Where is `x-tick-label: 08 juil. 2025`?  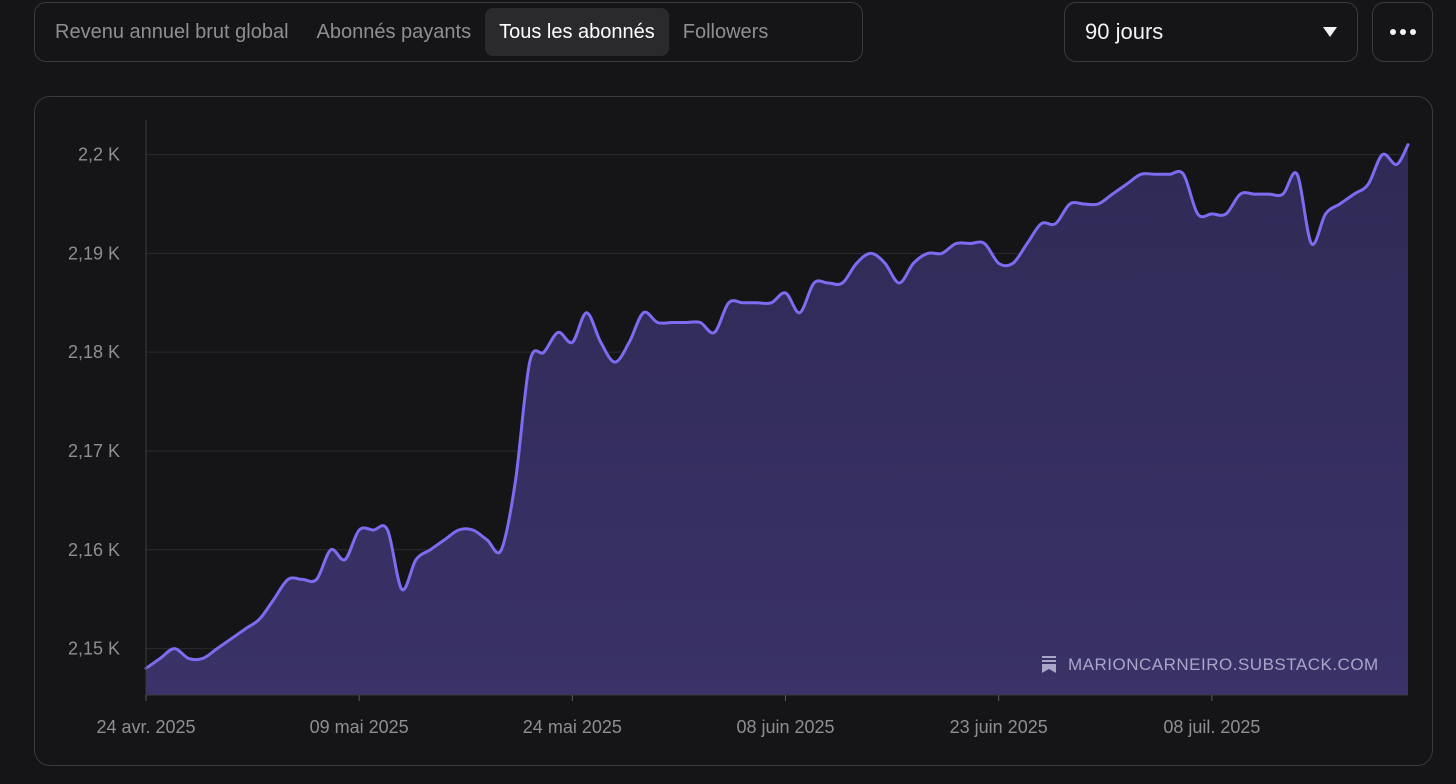
x-tick-label: 08 juil. 2025 is located at coordinates (1211, 727).